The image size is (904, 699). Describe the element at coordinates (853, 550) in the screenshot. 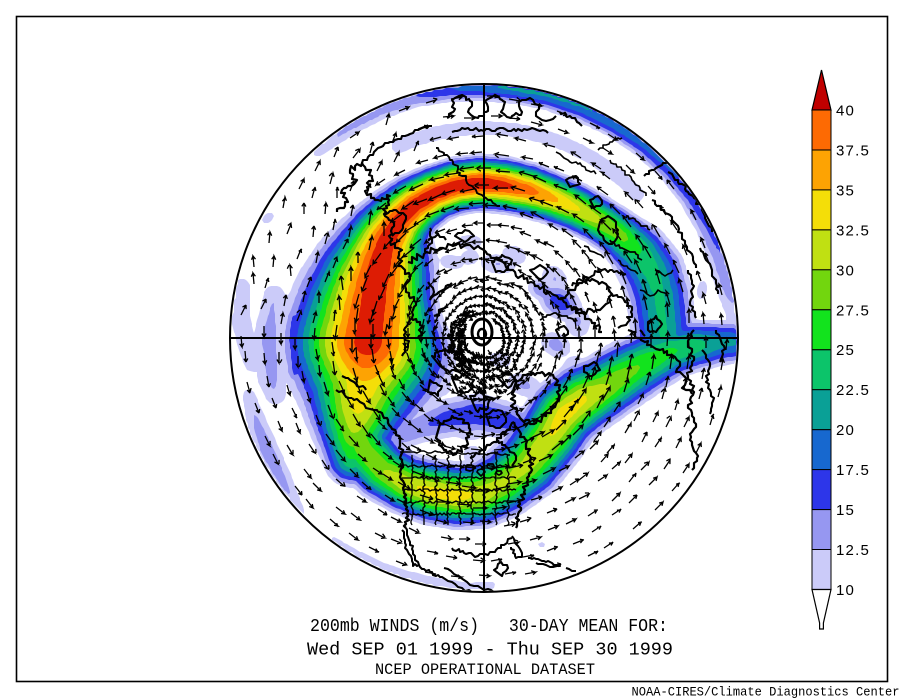

I see `svg-text: 12.5` at that location.